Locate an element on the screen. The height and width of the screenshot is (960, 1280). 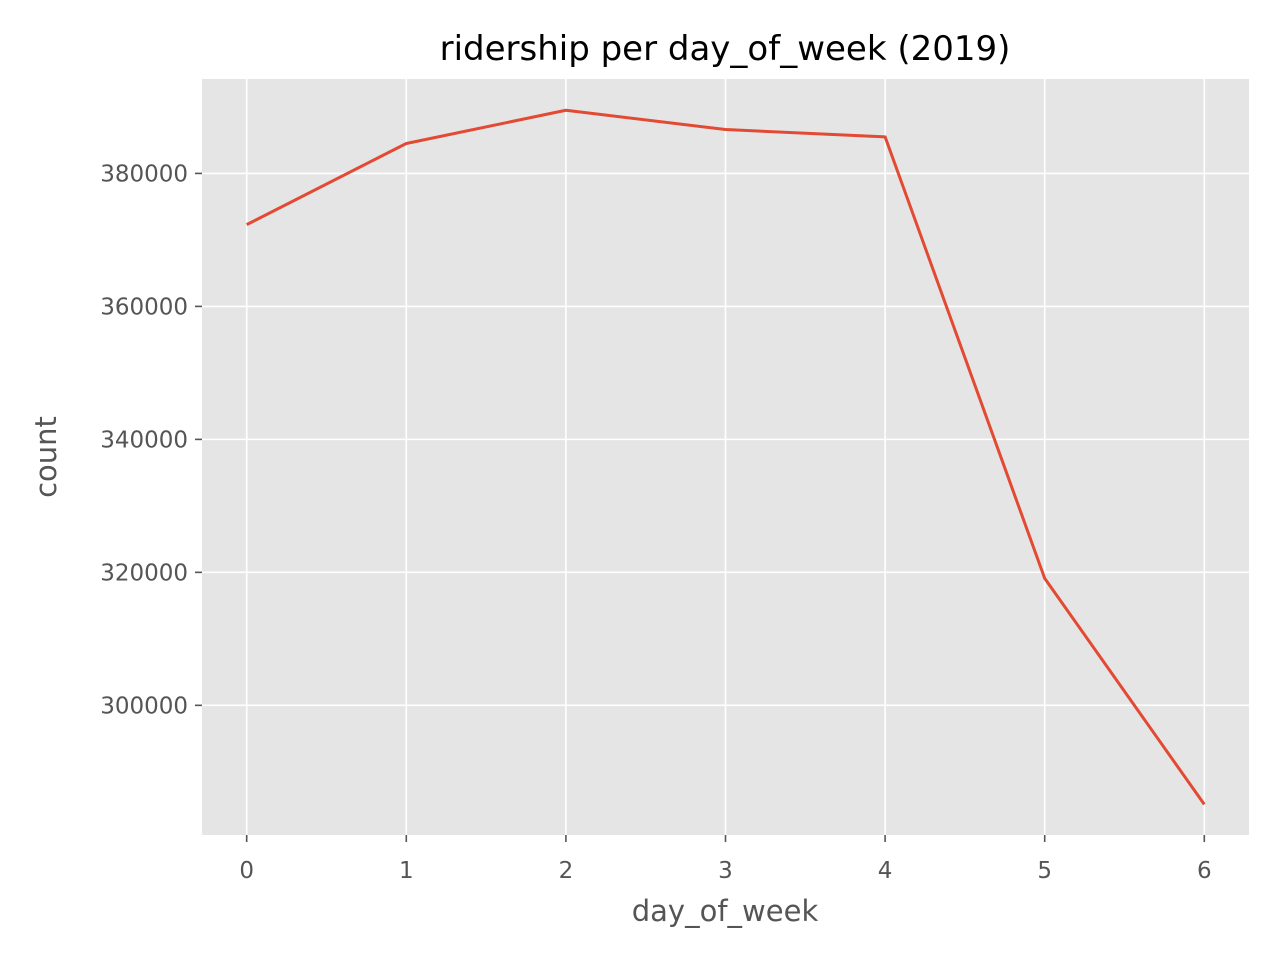
y-tick-label: 300000 is located at coordinates (144, 706).